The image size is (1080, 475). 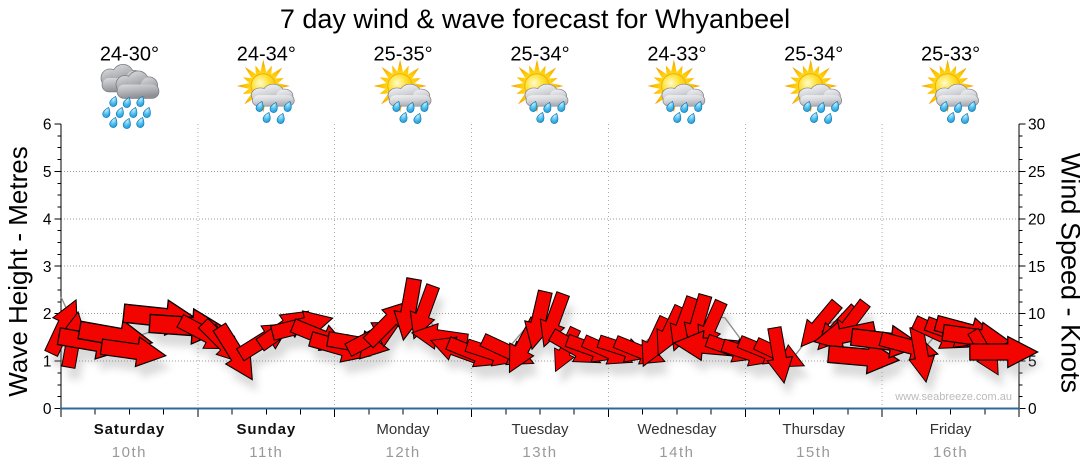 I want to click on svg-text: 25-35°, so click(x=403, y=55).